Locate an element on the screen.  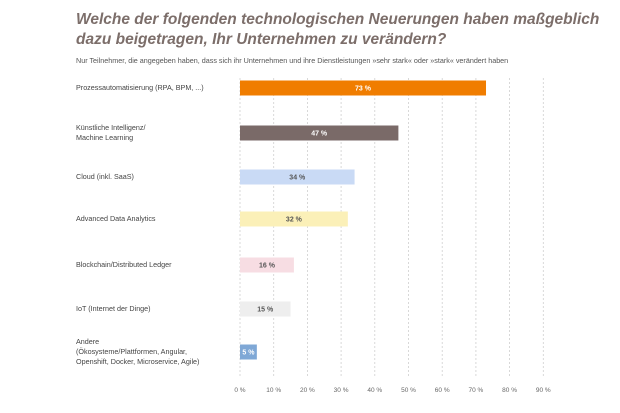
bar-value-label: 47 % is located at coordinates (319, 134).